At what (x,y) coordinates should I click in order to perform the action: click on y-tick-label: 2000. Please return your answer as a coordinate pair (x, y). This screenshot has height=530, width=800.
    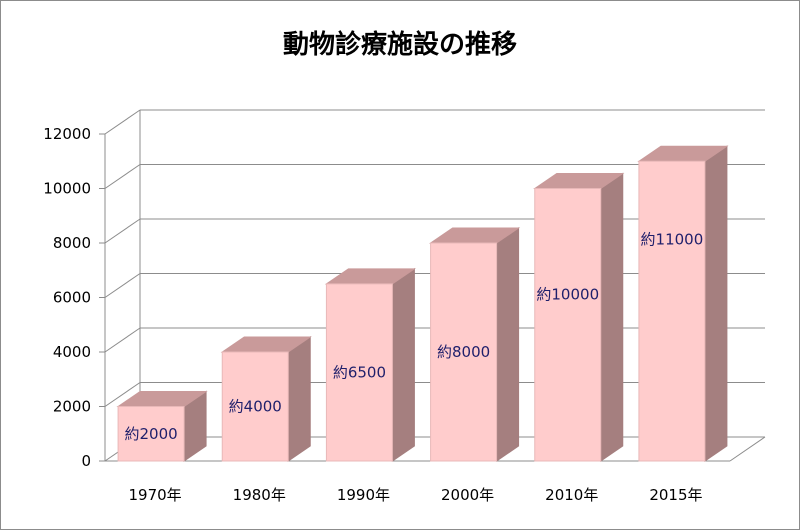
    Looking at the image, I should click on (72, 407).